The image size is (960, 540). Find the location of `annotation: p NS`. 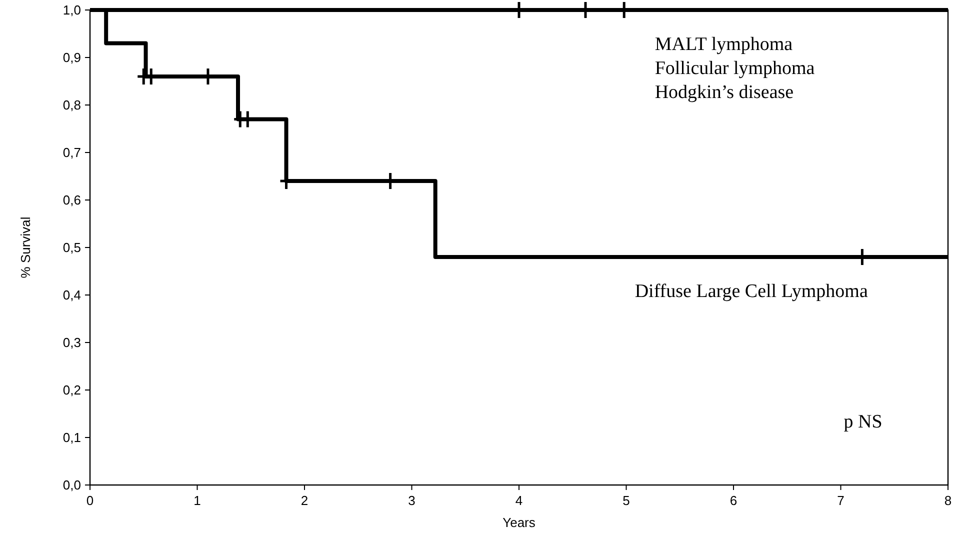

annotation: p NS is located at coordinates (863, 422).